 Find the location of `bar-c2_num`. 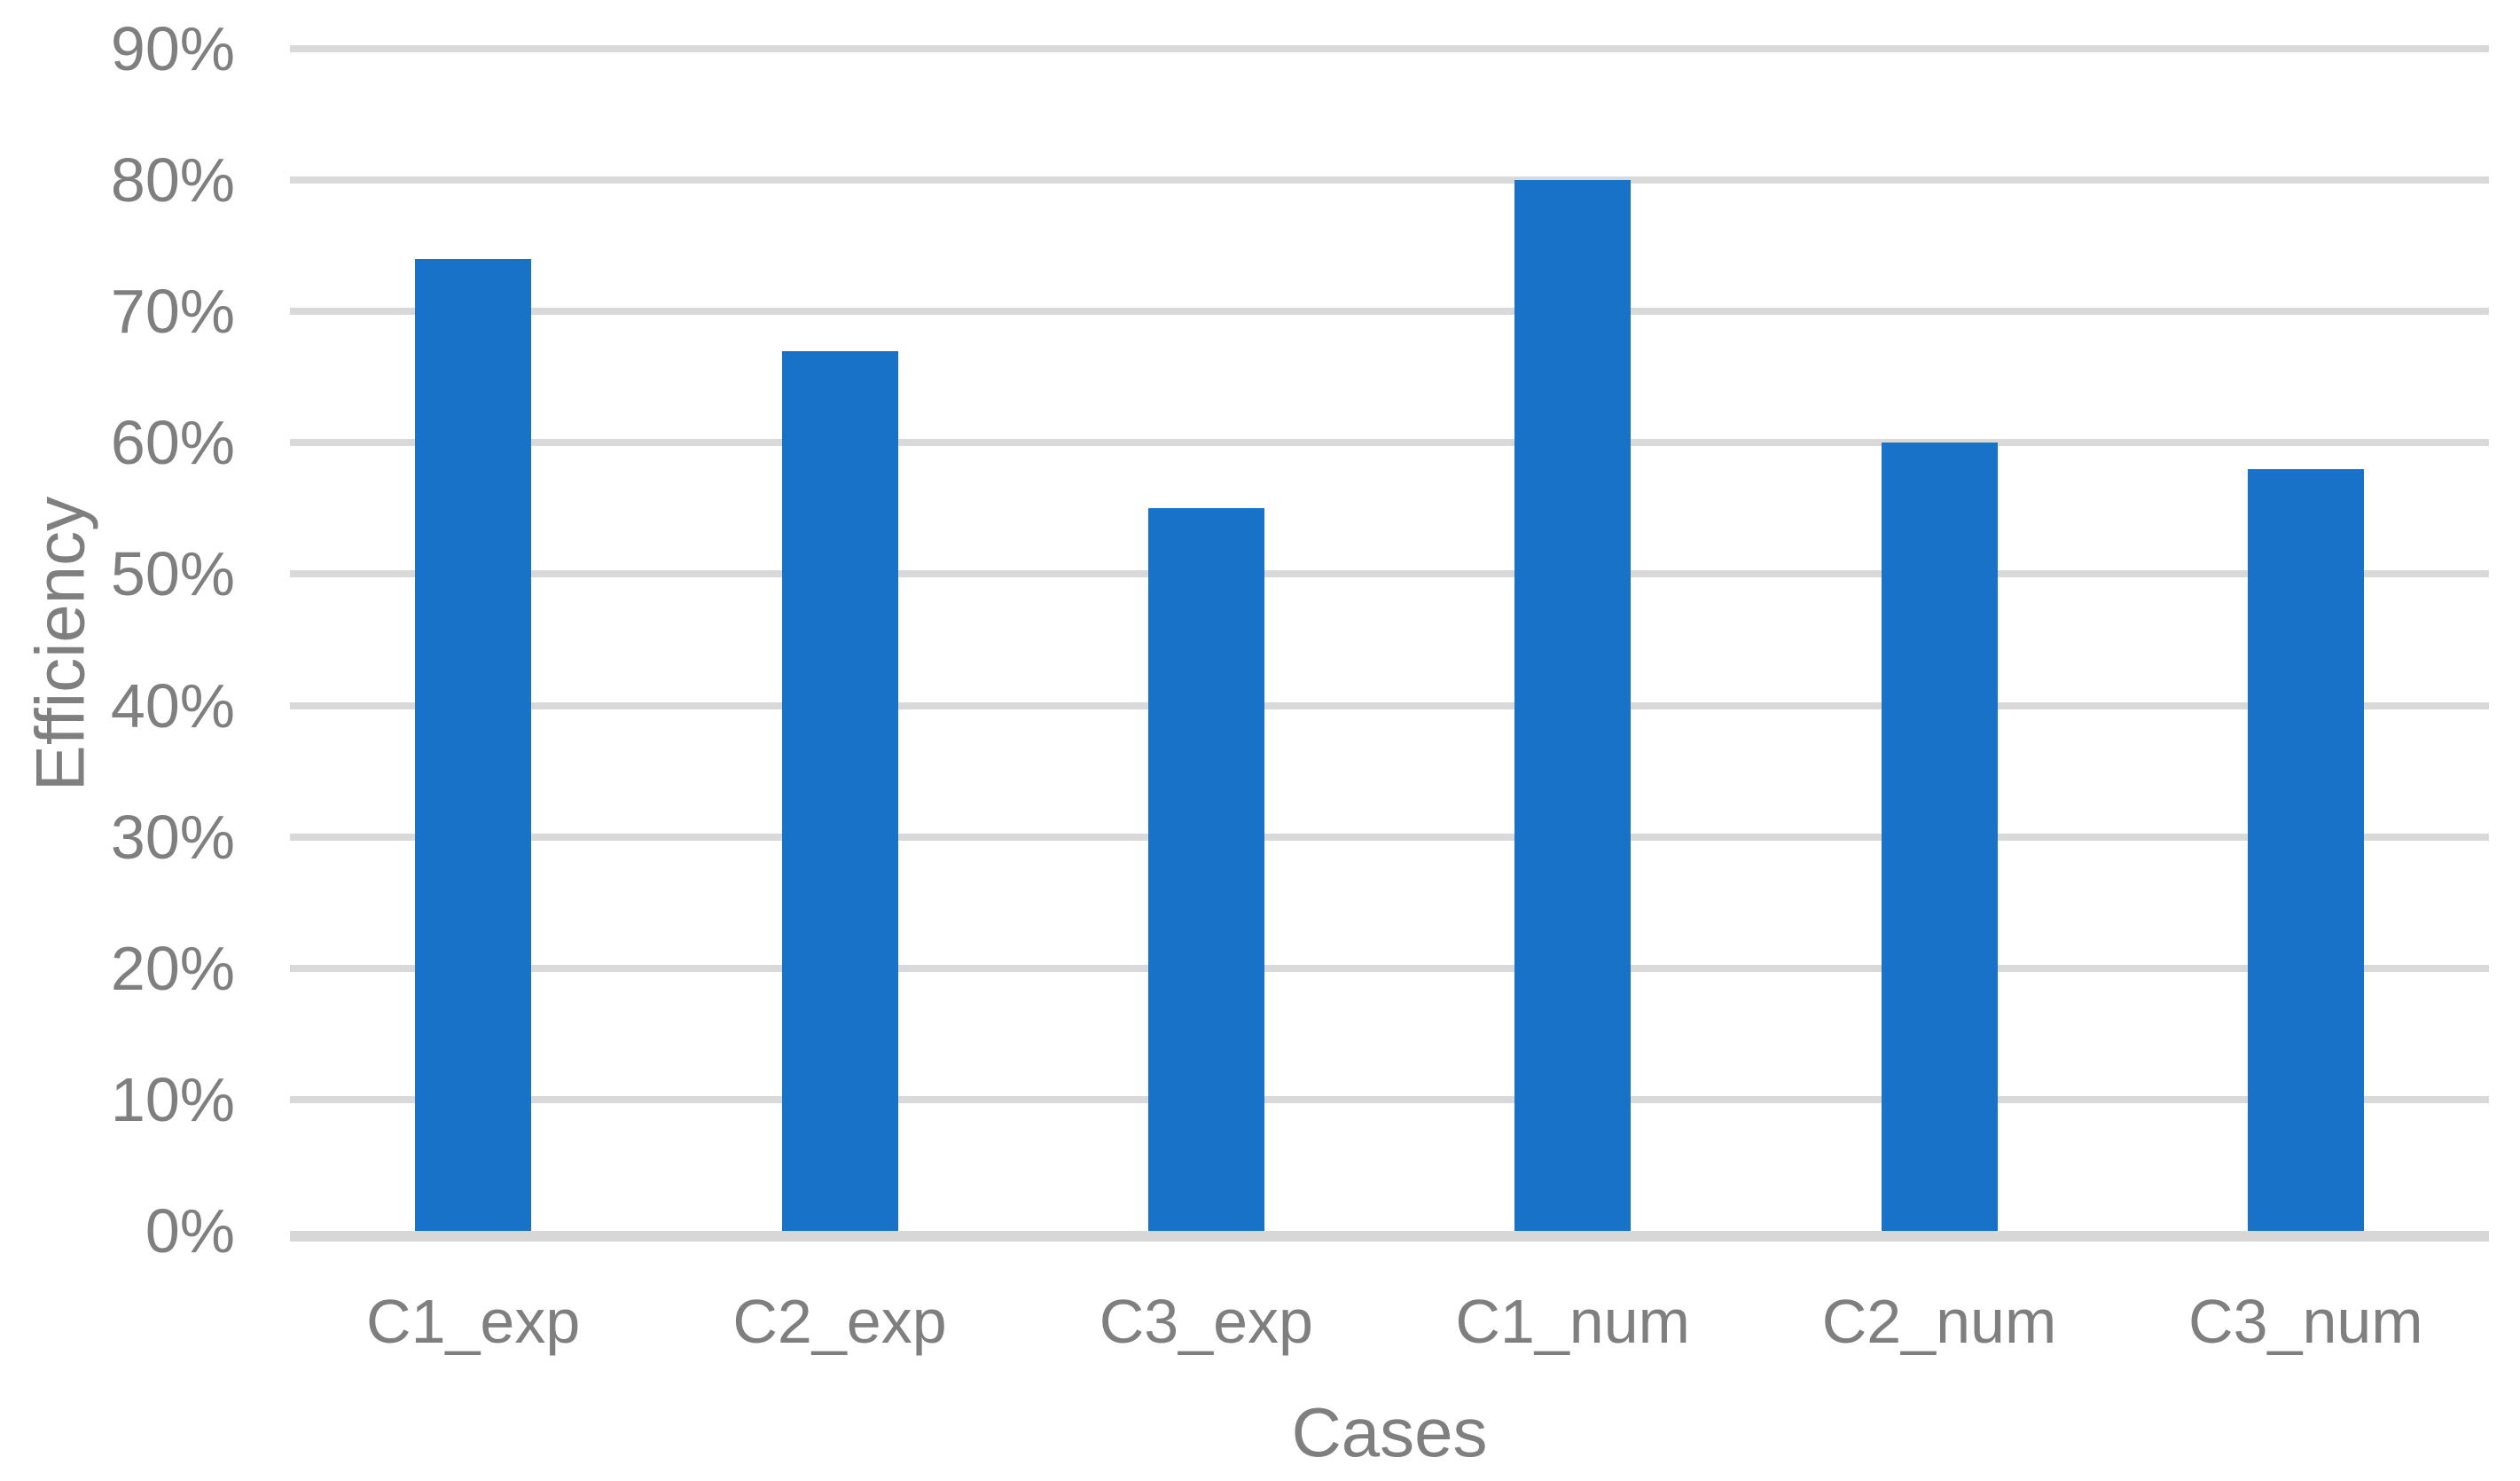

bar-c2_num is located at coordinates (1939, 837).